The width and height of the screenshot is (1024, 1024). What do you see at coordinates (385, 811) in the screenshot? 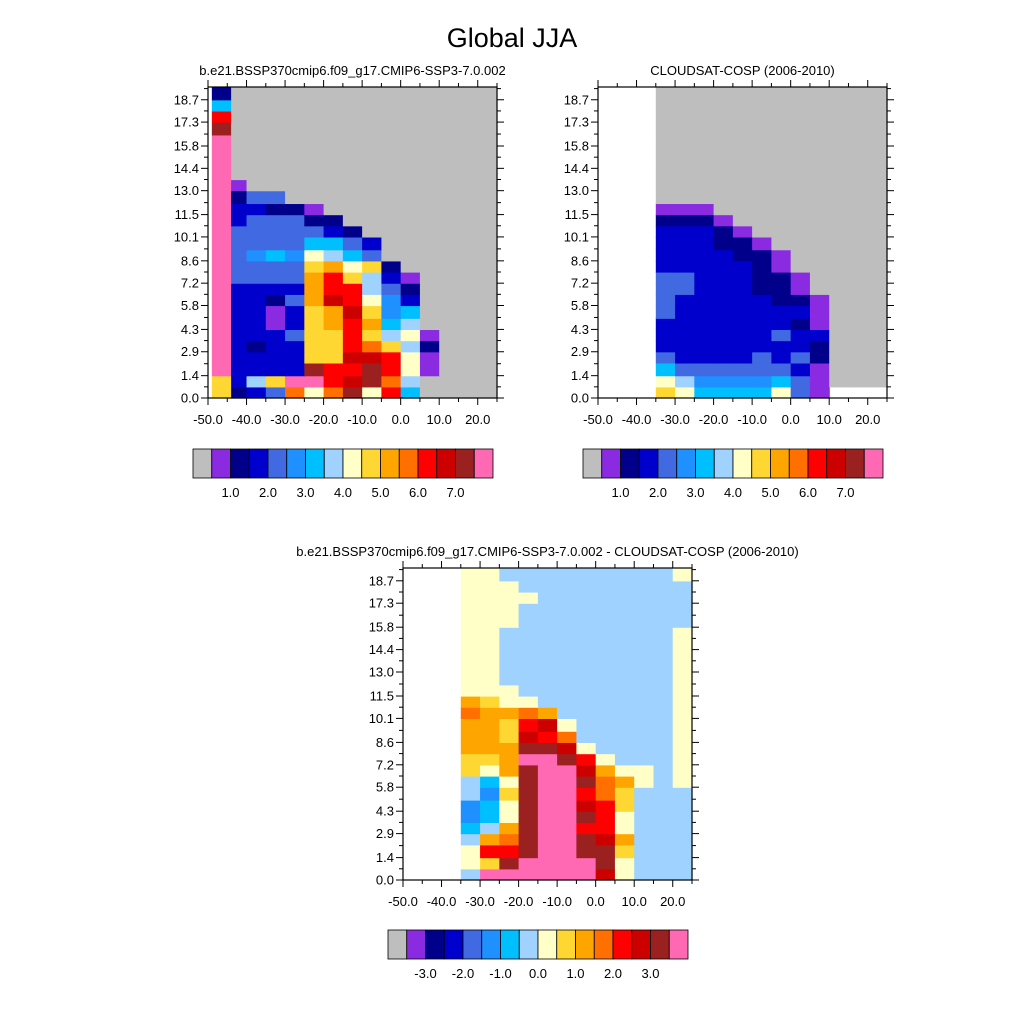
I see `y-tick-label: 4.3` at bounding box center [385, 811].